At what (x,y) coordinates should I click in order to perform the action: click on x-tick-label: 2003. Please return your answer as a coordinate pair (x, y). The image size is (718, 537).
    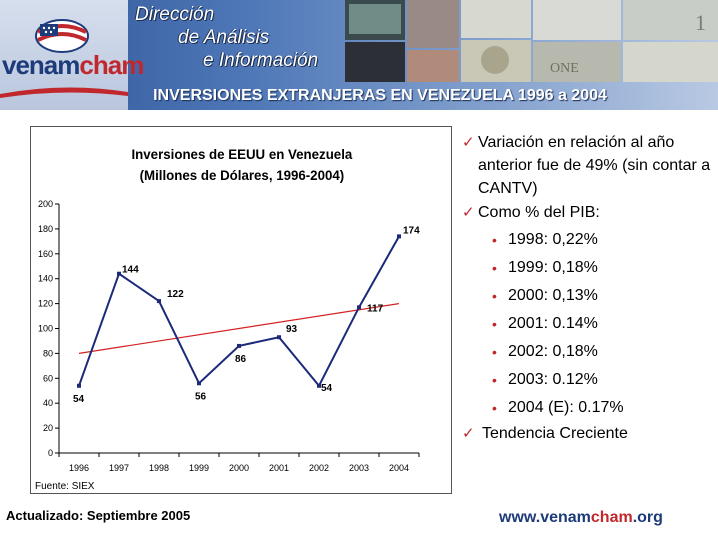
    Looking at the image, I should click on (359, 468).